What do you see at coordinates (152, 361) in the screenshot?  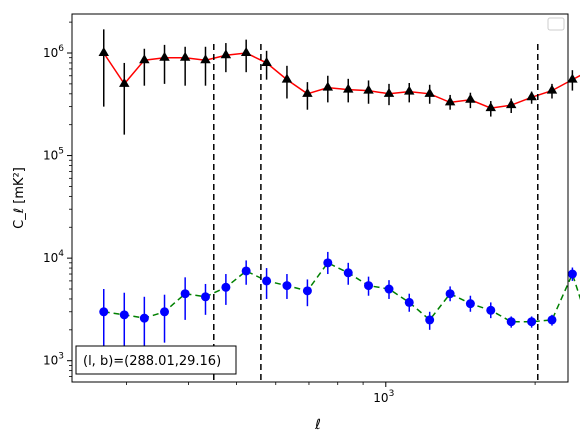 I see `annotation-label: (l, b)=(288.01,29.16)` at bounding box center [152, 361].